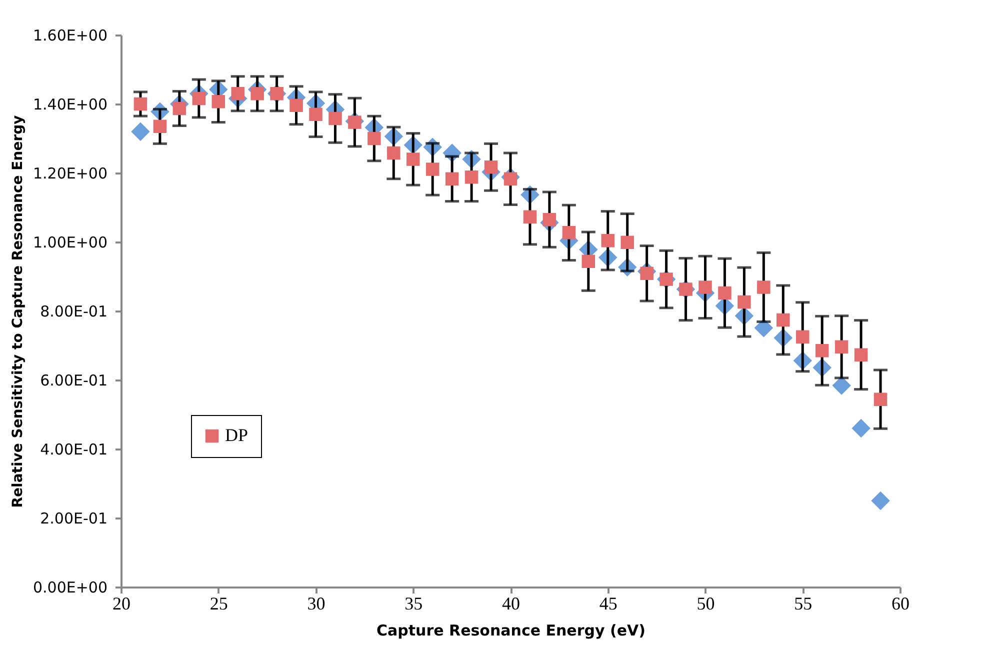 This screenshot has height=666, width=994. Describe the element at coordinates (608, 604) in the screenshot. I see `x-tick-label: 45` at that location.